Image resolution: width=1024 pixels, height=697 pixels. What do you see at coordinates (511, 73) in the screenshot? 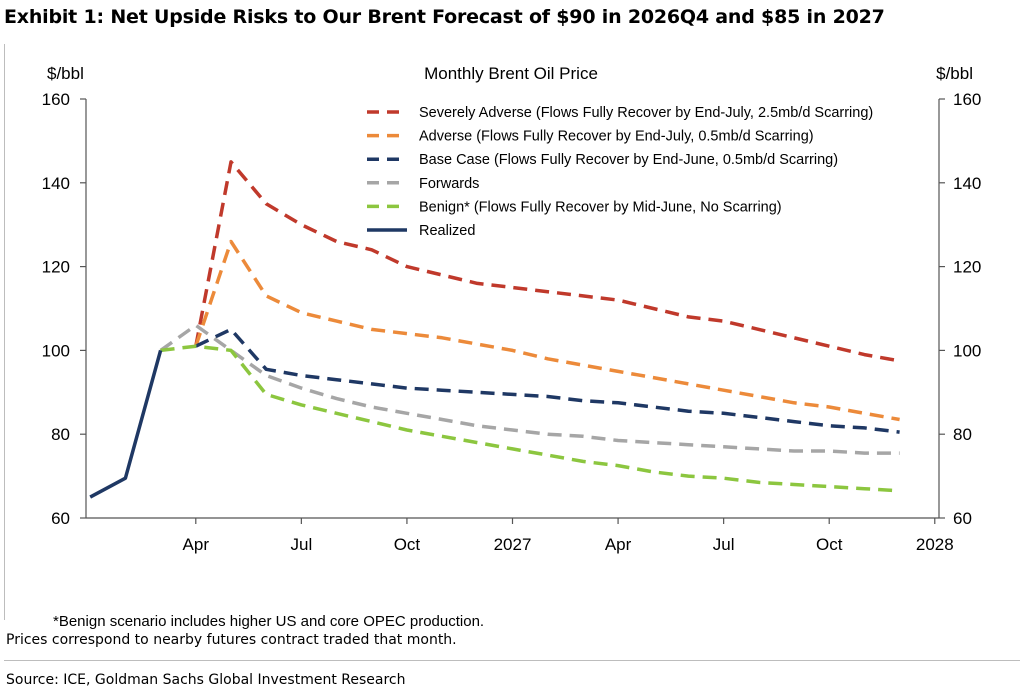
I see `chart-title: Monthly Brent Oil Price` at bounding box center [511, 73].